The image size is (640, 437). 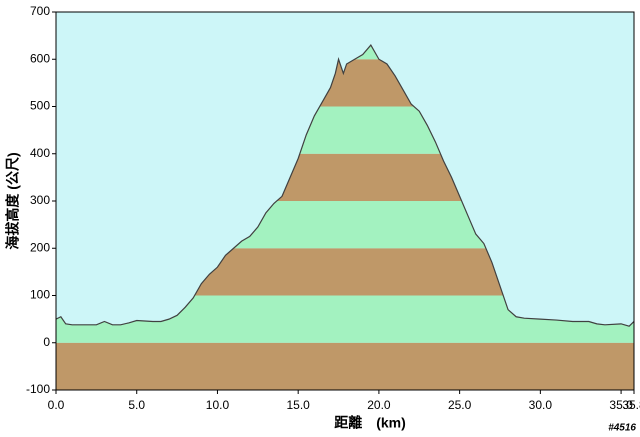 What do you see at coordinates (622, 428) in the screenshot?
I see `watermark: #4516` at bounding box center [622, 428].